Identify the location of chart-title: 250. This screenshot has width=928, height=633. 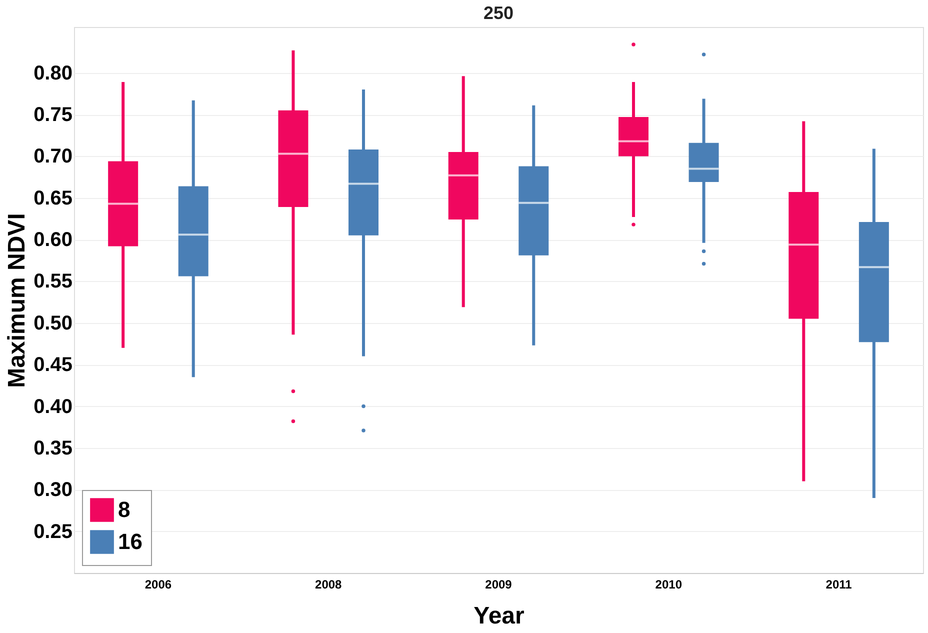
(498, 13).